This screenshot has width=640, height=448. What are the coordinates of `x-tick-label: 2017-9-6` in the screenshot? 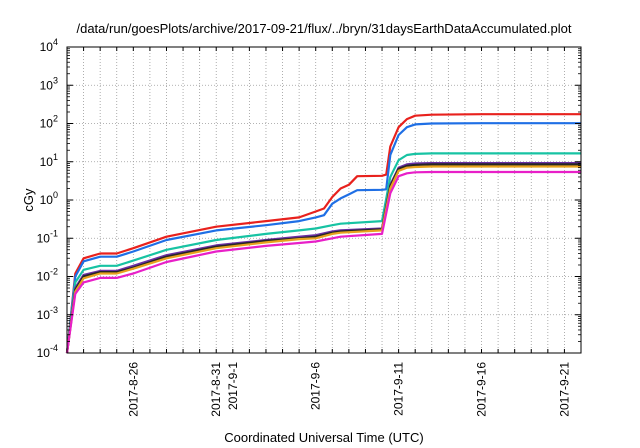 It's located at (316, 386).